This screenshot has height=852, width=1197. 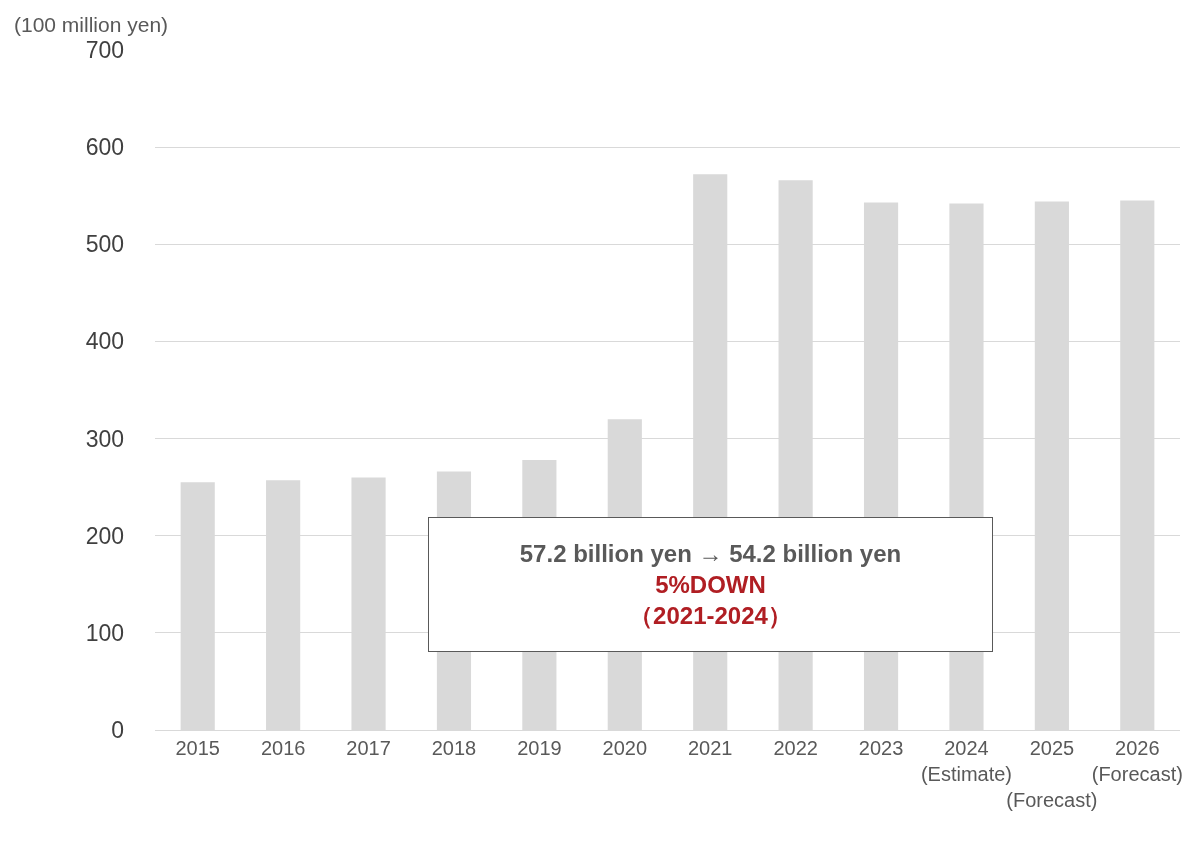 What do you see at coordinates (104, 50) in the screenshot?
I see `y-tick-label: 700` at bounding box center [104, 50].